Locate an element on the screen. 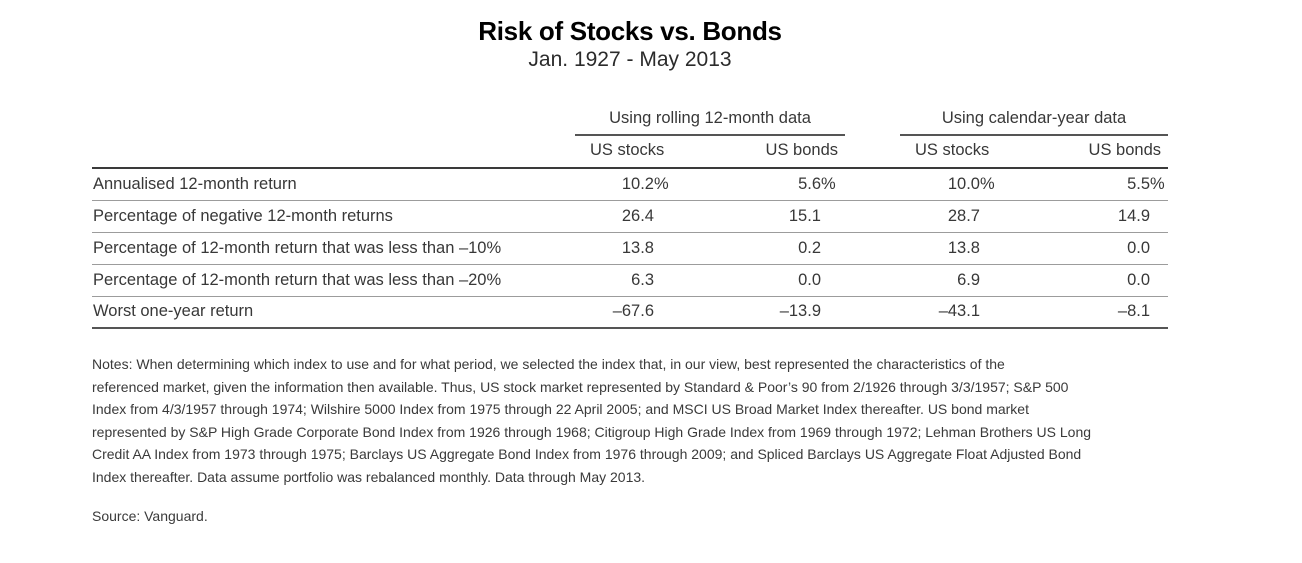  cell-value: –13.9 is located at coordinates (777, 312).